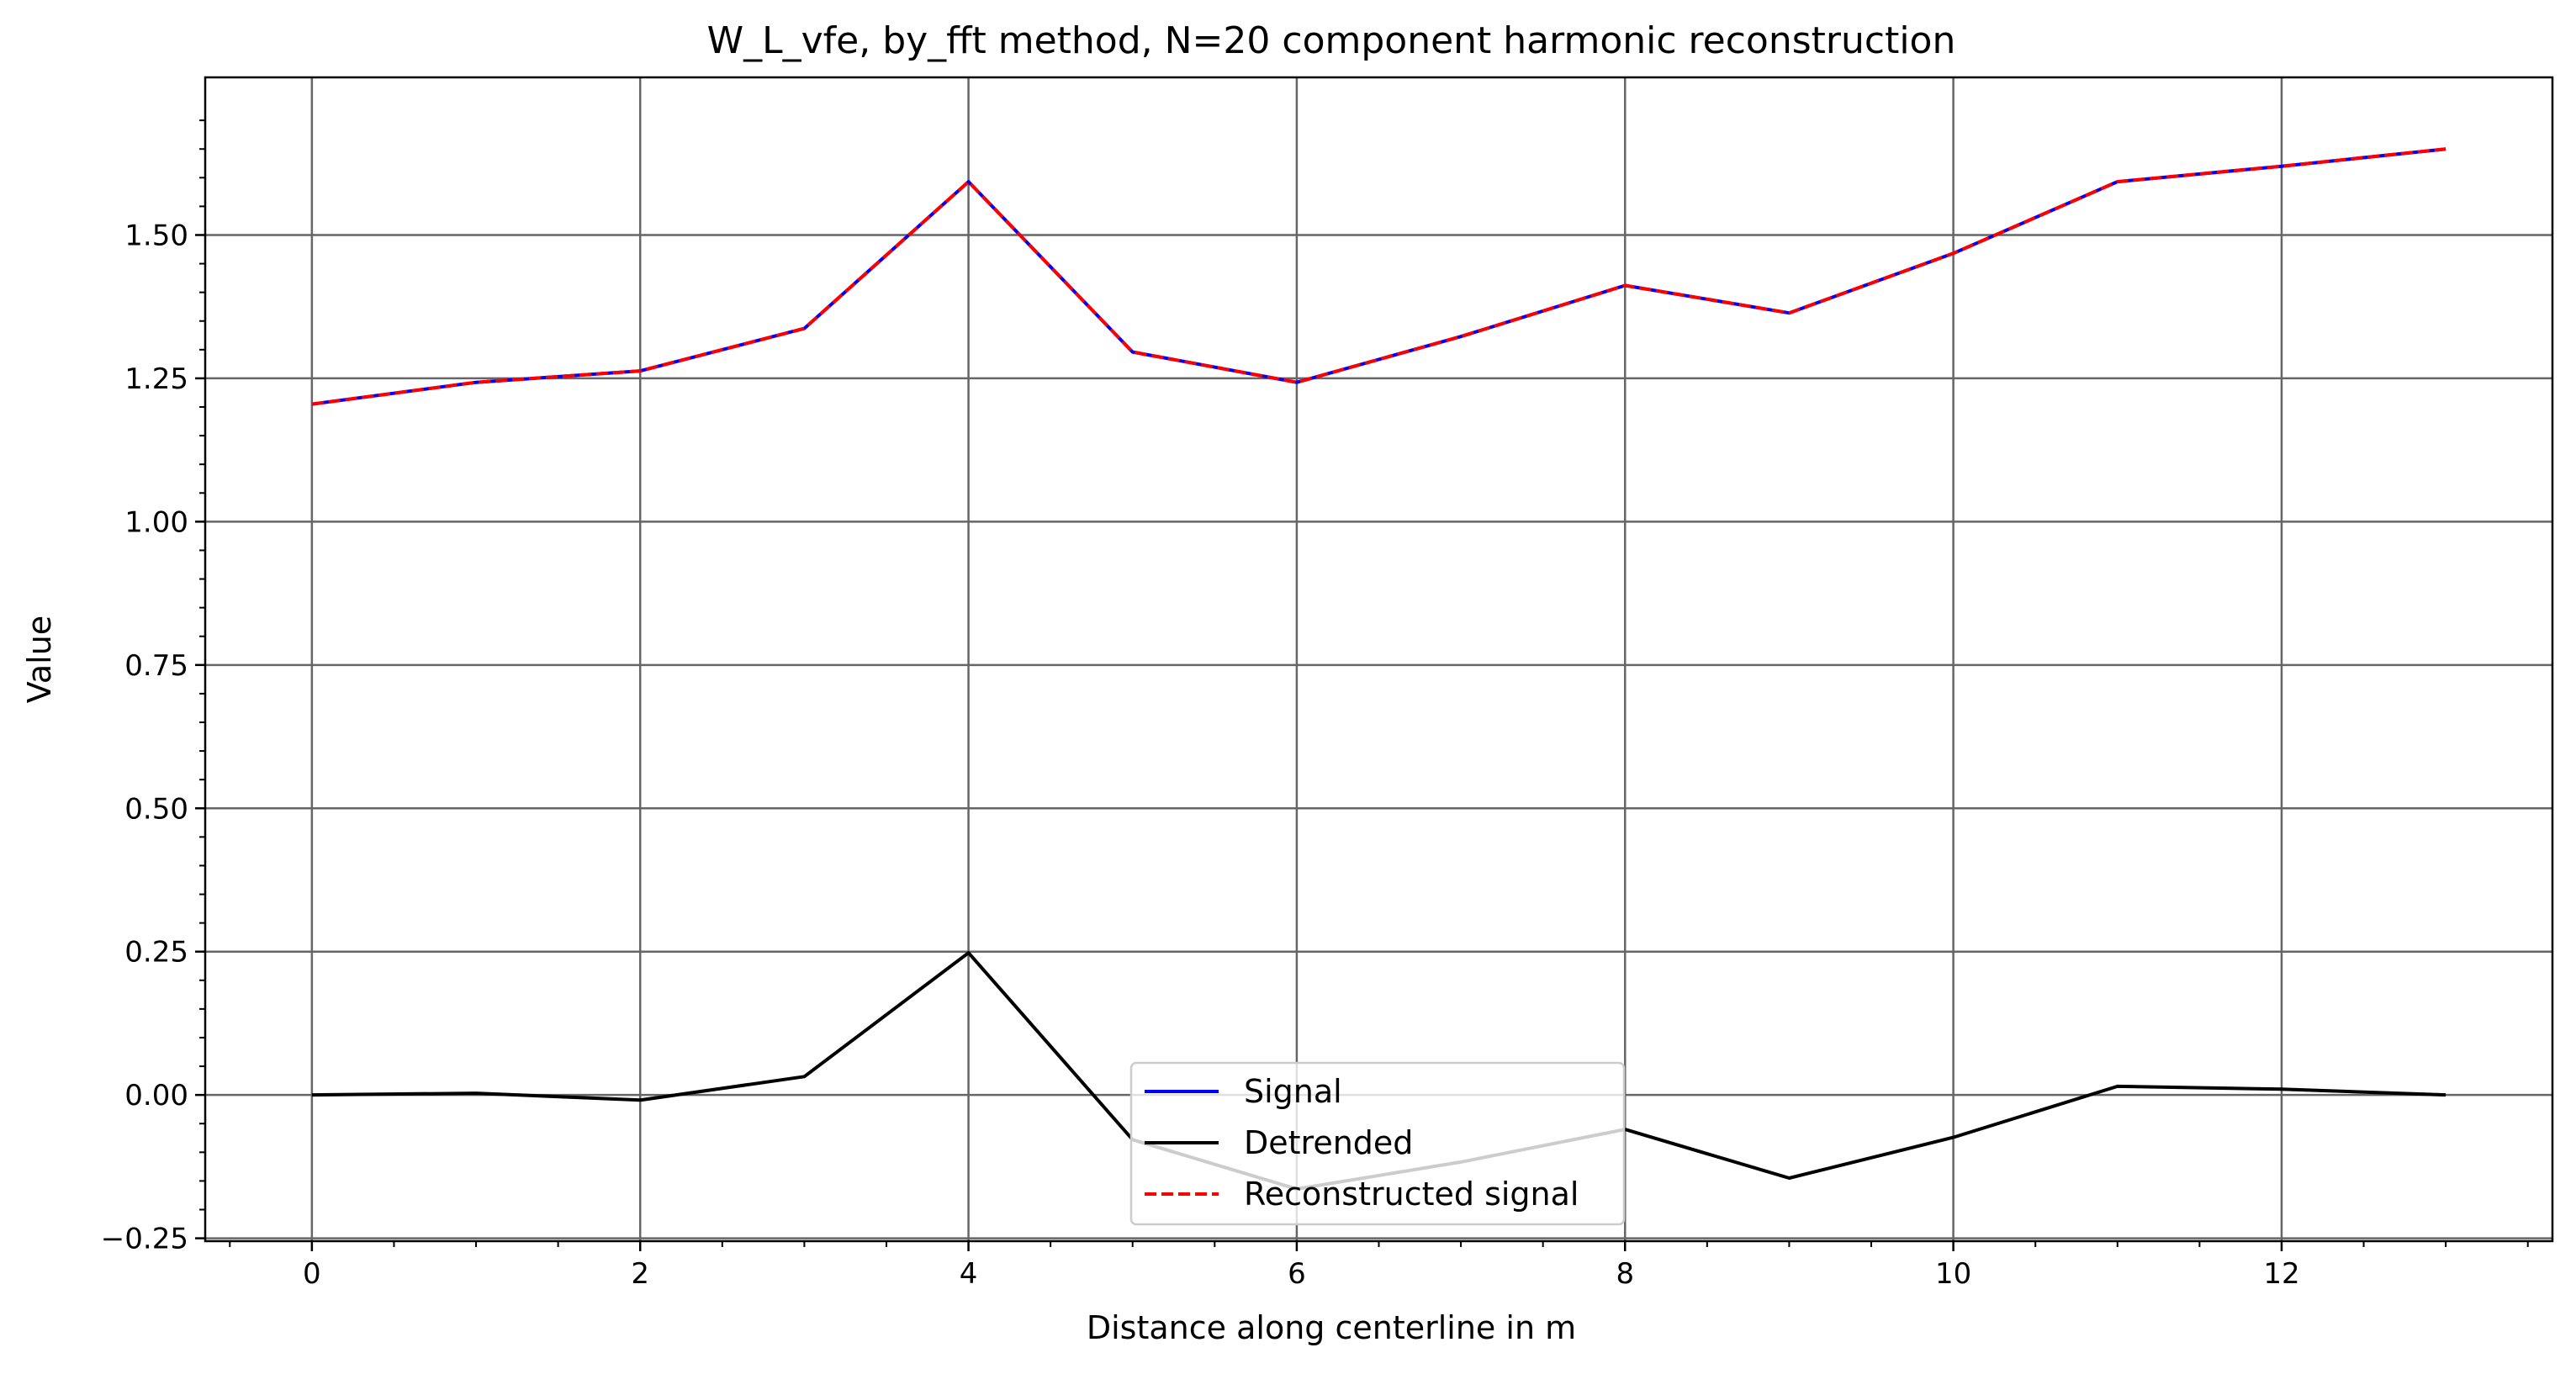 Image resolution: width=2576 pixels, height=1374 pixels. What do you see at coordinates (1328, 1142) in the screenshot?
I see `legend-label-1: Detrended` at bounding box center [1328, 1142].